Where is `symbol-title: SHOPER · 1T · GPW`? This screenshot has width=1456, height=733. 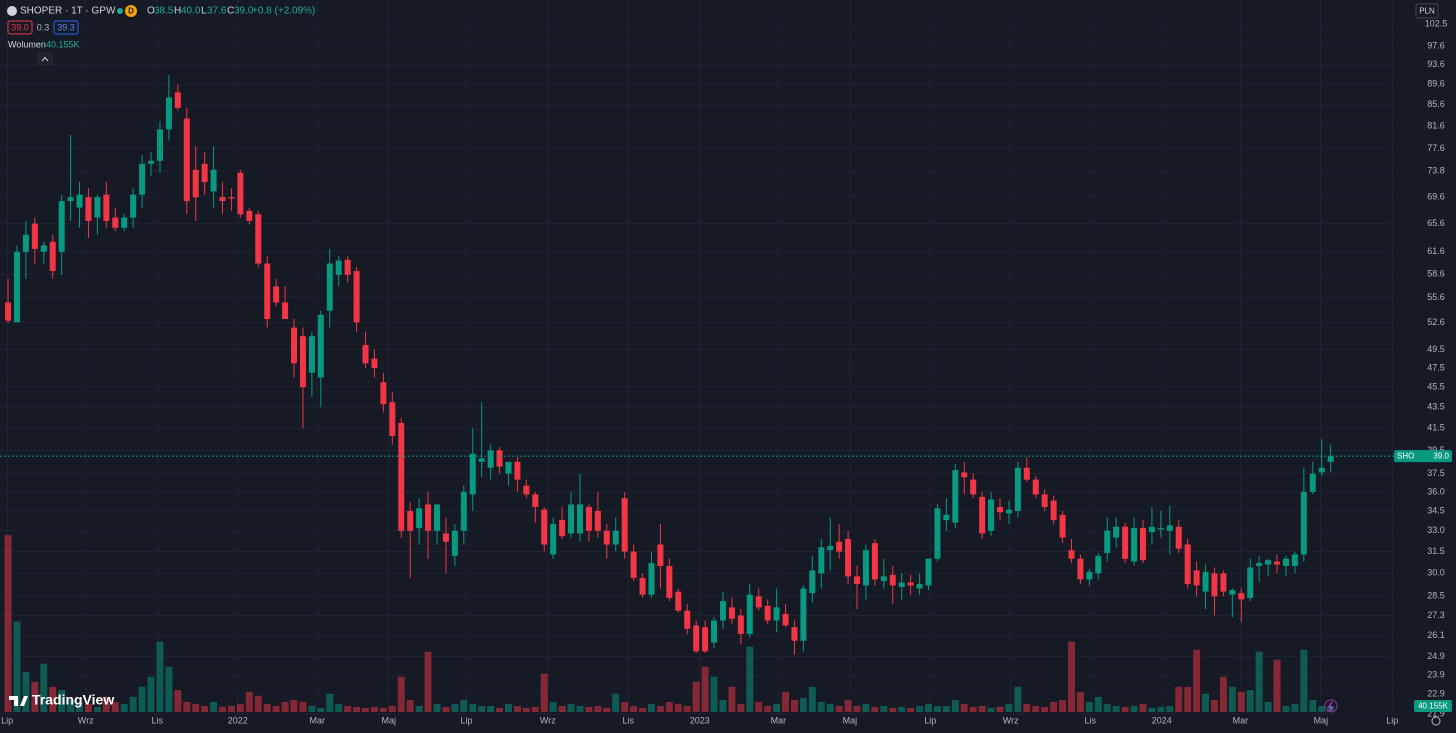 symbol-title: SHOPER · 1T · GPW is located at coordinates (68, 11).